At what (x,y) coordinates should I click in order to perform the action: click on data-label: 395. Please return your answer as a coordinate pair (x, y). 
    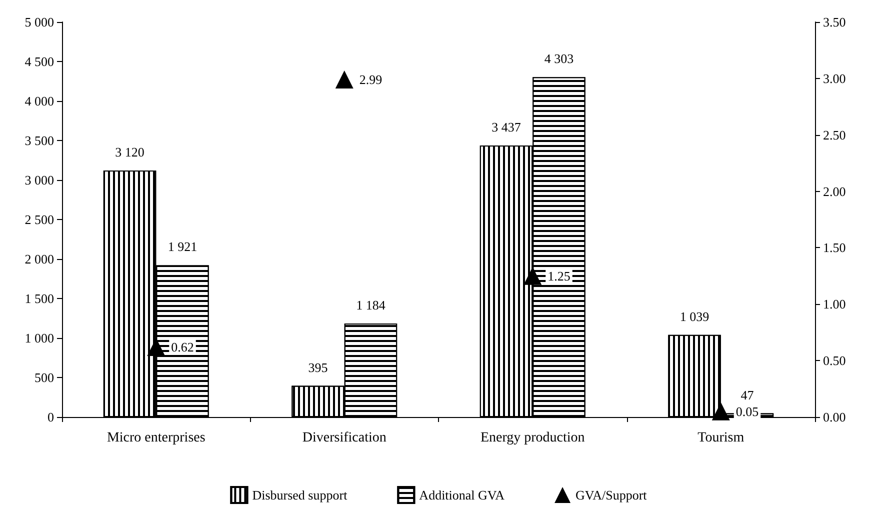
    Looking at the image, I should click on (318, 367).